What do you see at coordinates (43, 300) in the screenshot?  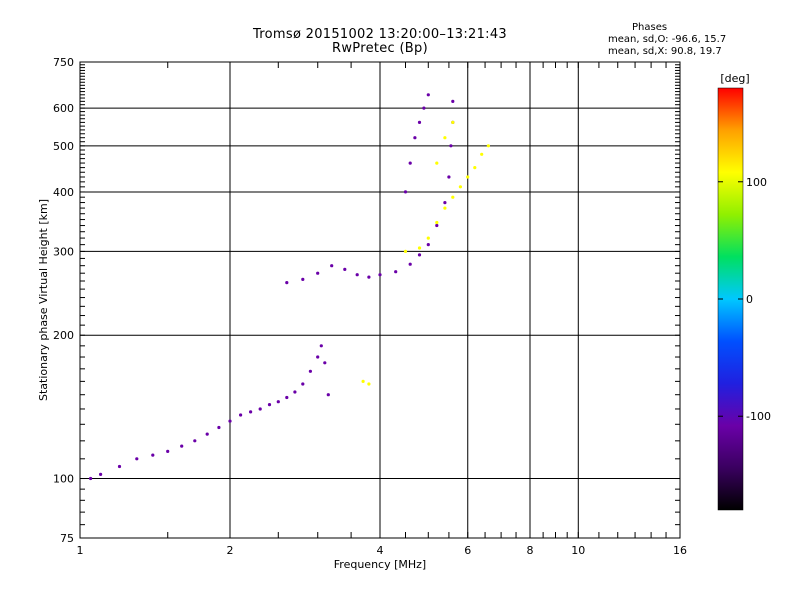 I see `y-axis-label: Stationary phase Virtual Height [km]` at bounding box center [43, 300].